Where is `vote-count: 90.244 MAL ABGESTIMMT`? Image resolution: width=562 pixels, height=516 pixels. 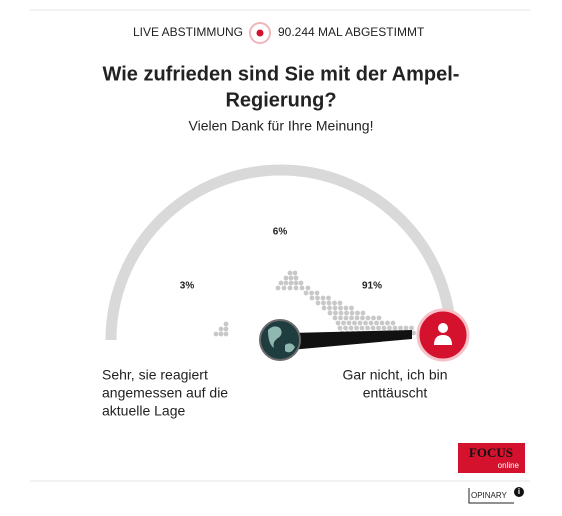
vote-count: 90.244 MAL ABGESTIMMT is located at coordinates (351, 32).